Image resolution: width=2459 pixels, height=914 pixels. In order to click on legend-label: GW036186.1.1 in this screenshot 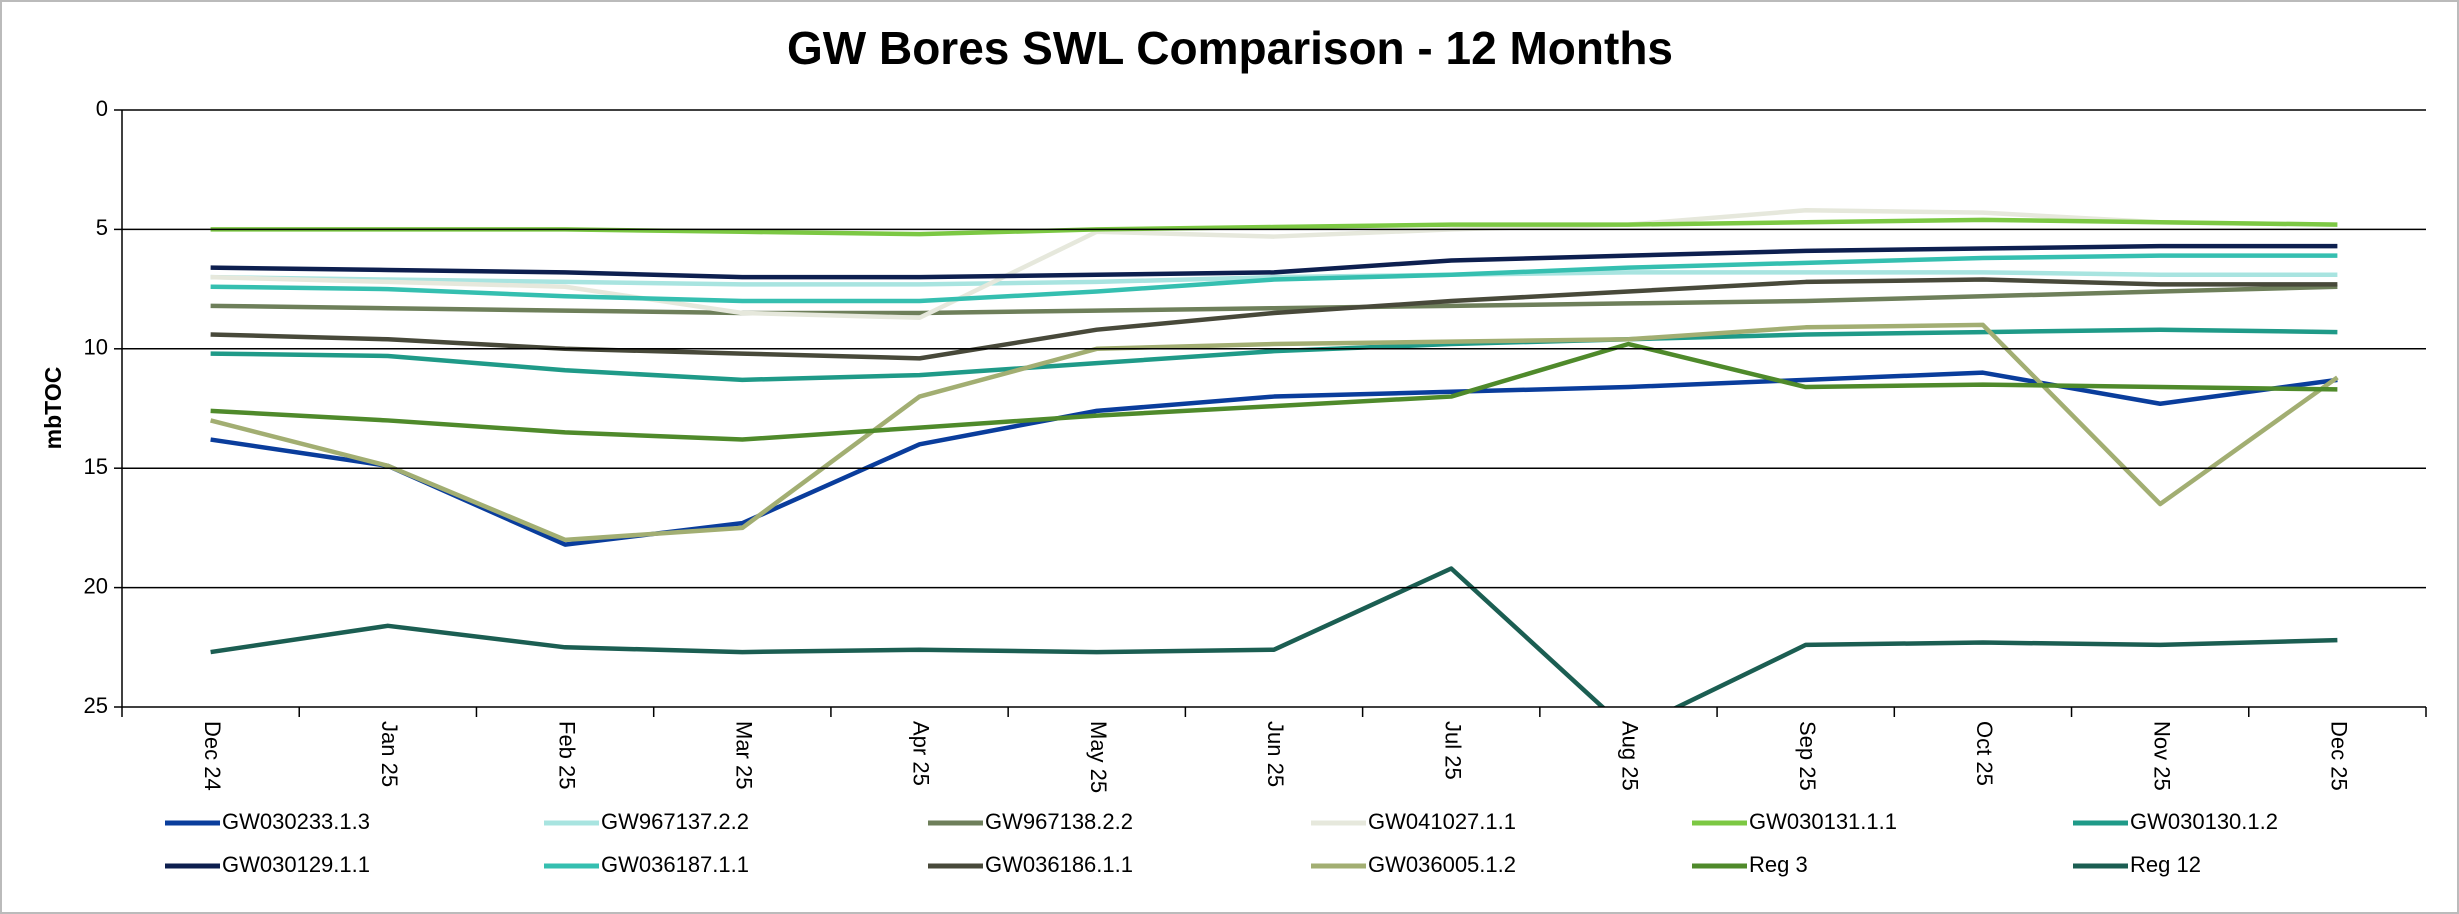, I will do `click(1059, 864)`.